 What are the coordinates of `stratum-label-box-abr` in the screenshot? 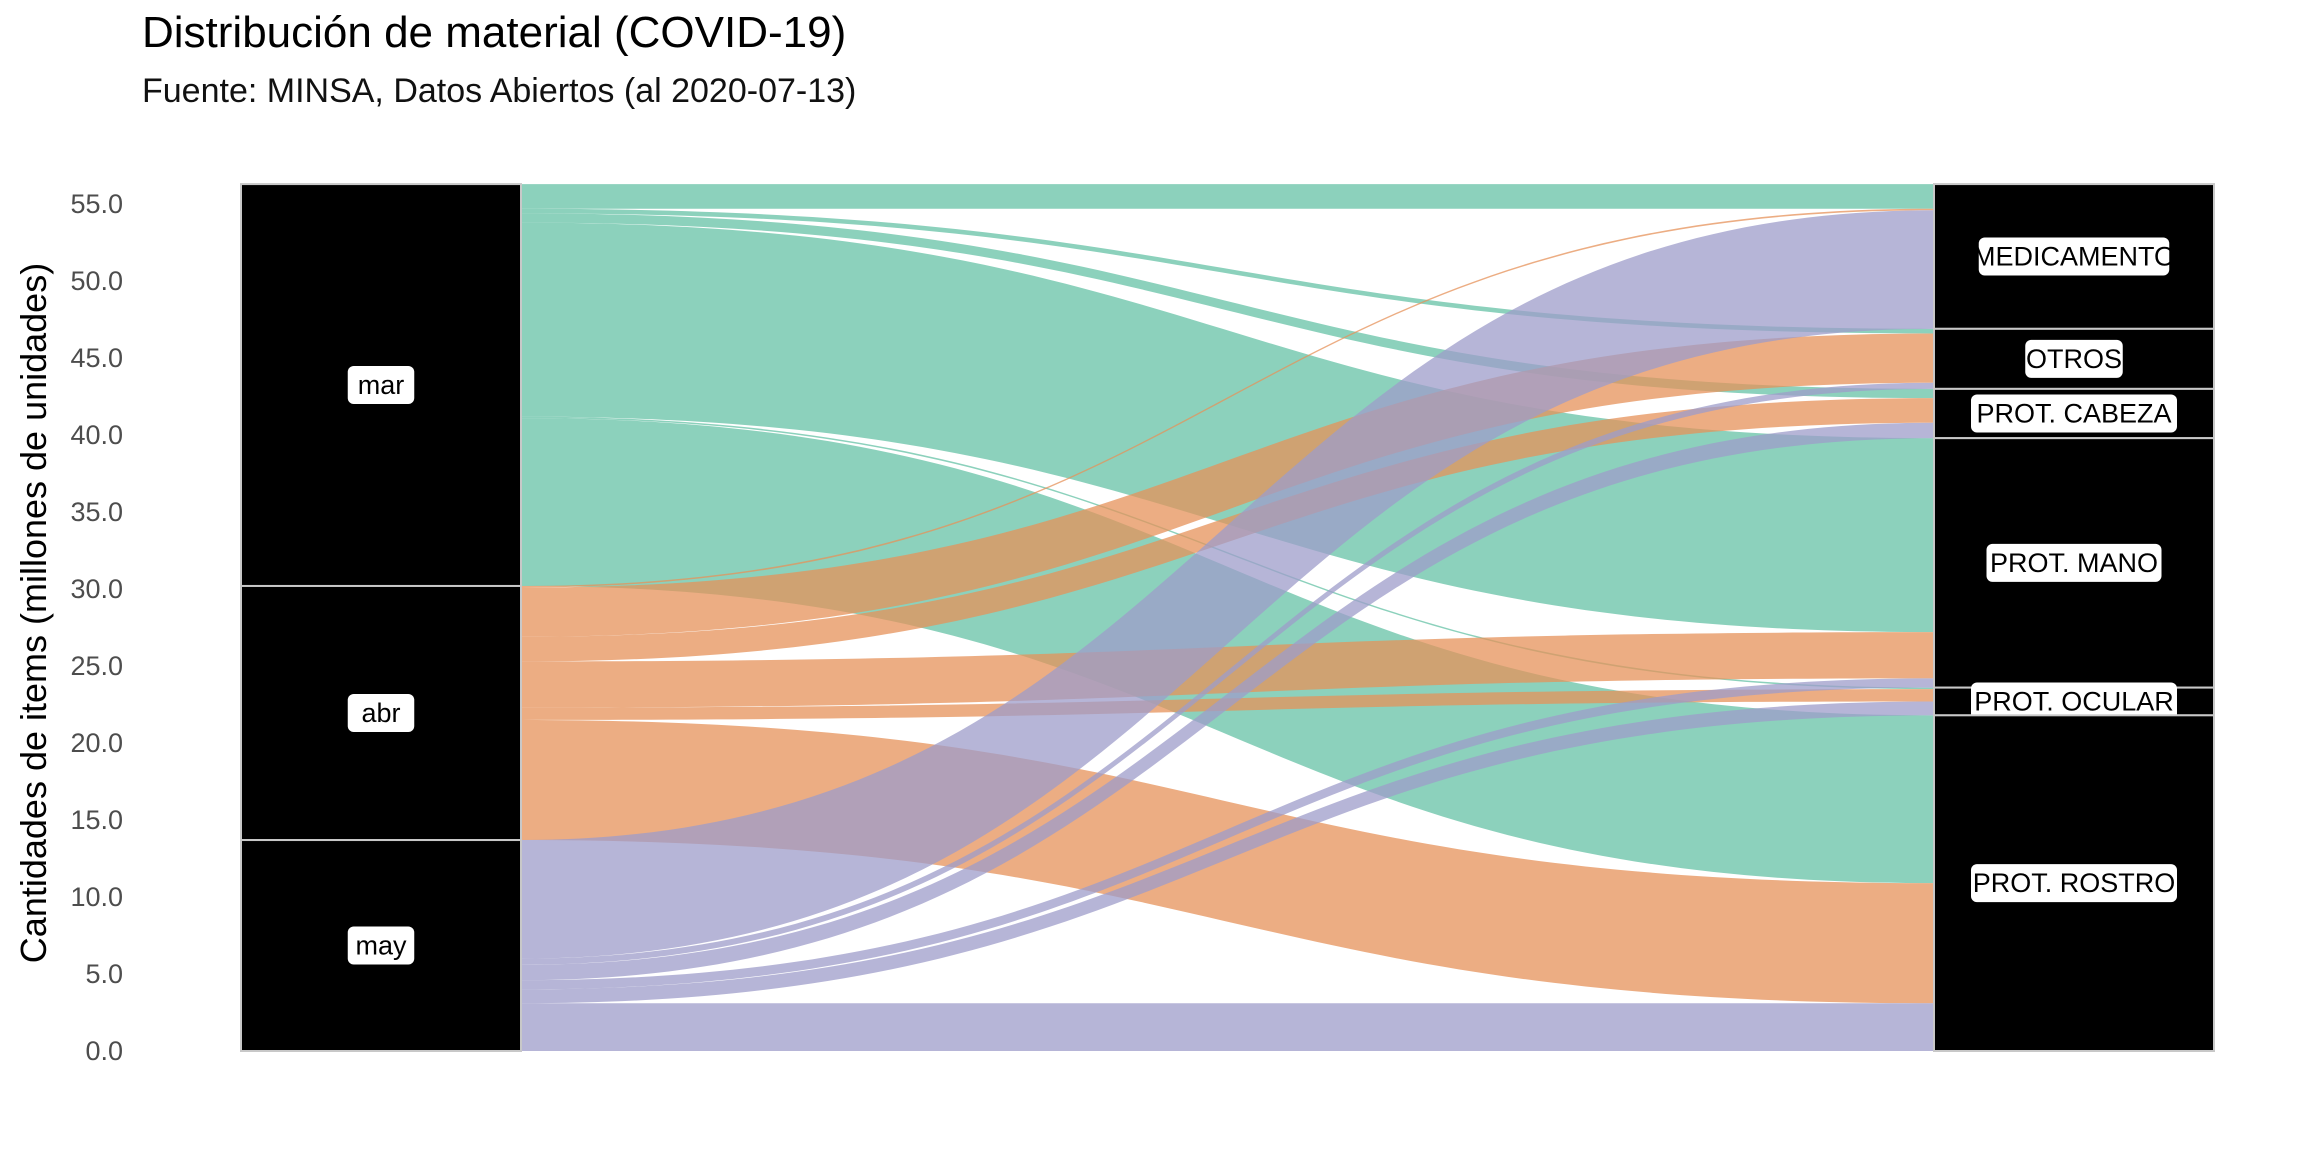 It's located at (381, 713).